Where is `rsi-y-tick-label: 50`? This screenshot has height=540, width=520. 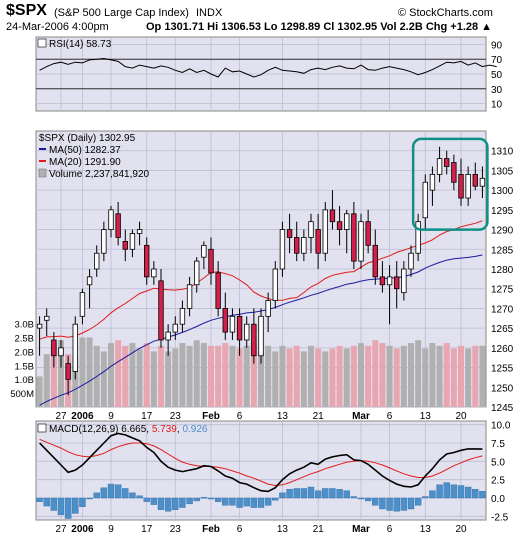 rsi-y-tick-label: 50 is located at coordinates (497, 75).